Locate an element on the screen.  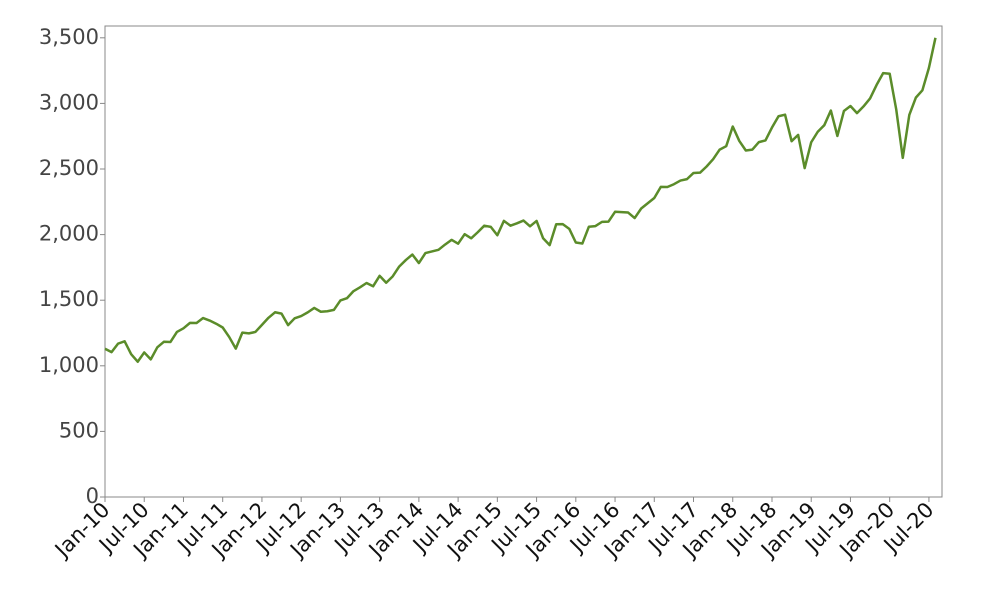
y-tick-label: 3,500 is located at coordinates (69, 37).